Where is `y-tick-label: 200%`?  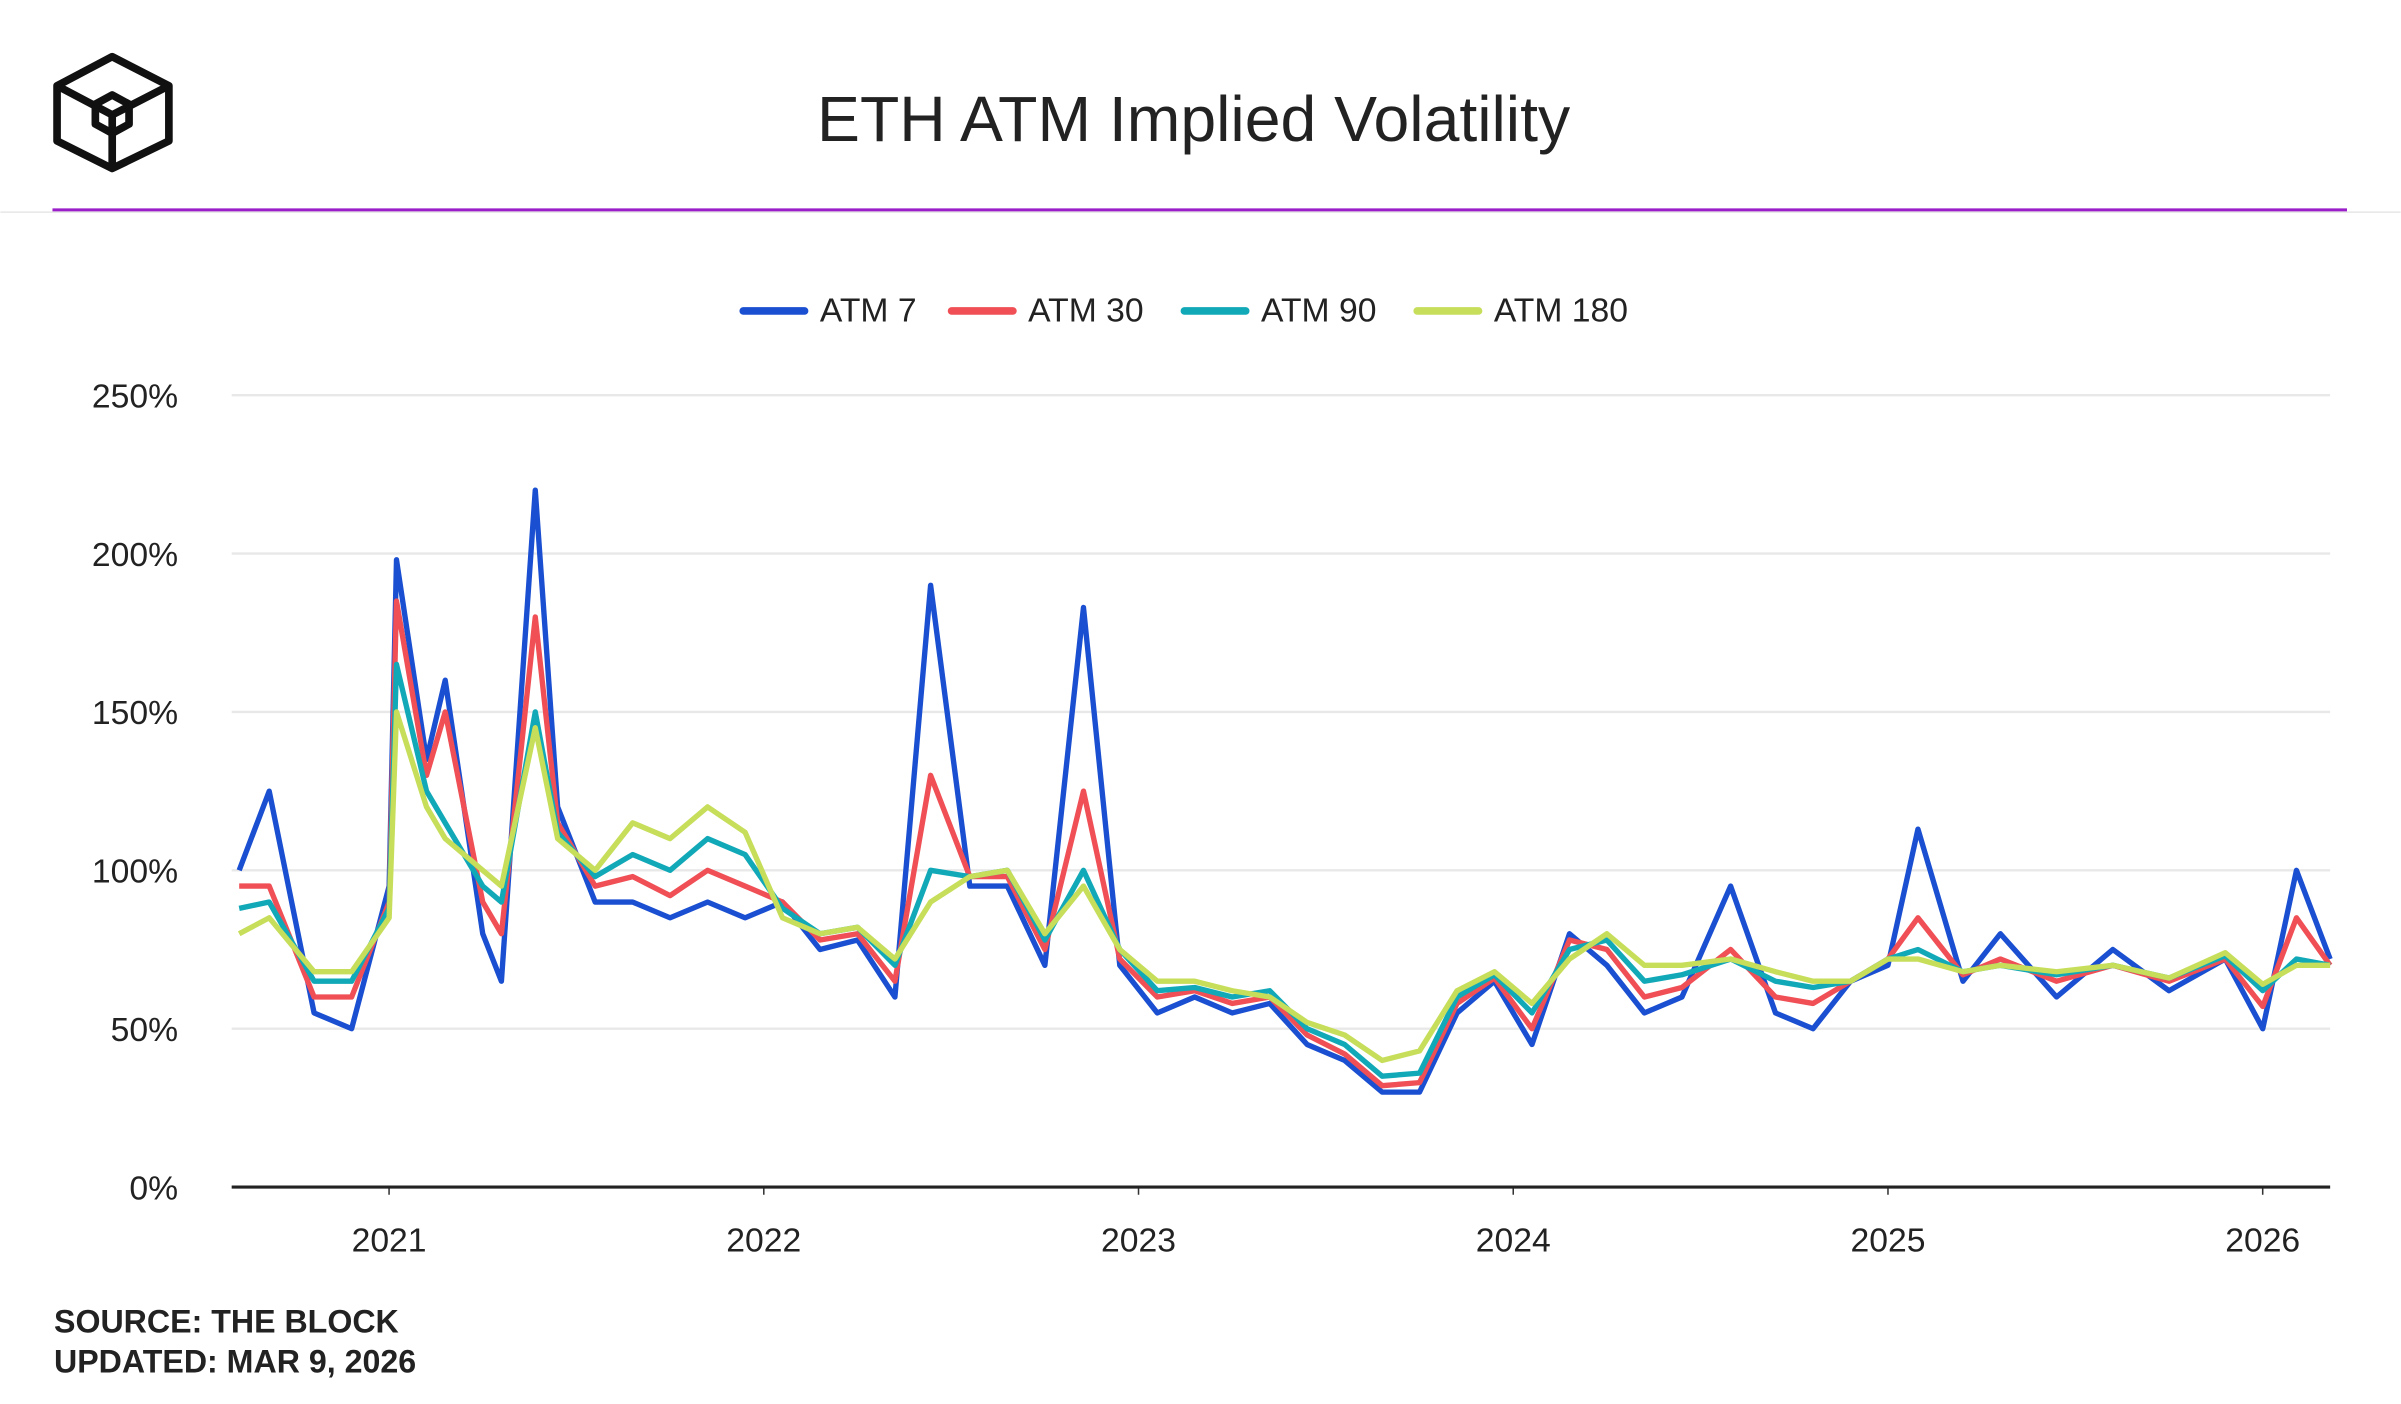
y-tick-label: 200% is located at coordinates (135, 555).